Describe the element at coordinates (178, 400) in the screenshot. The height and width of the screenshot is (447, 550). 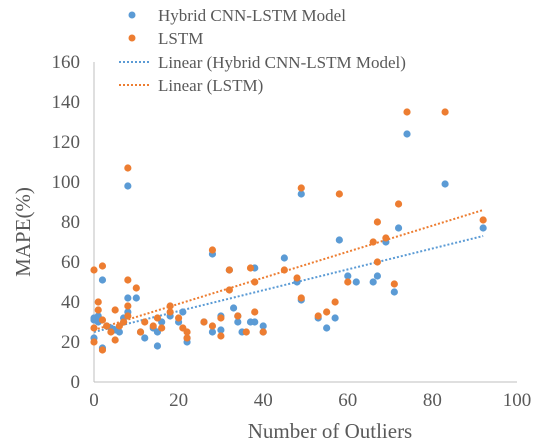
I see `x-tick-label: 20` at that location.